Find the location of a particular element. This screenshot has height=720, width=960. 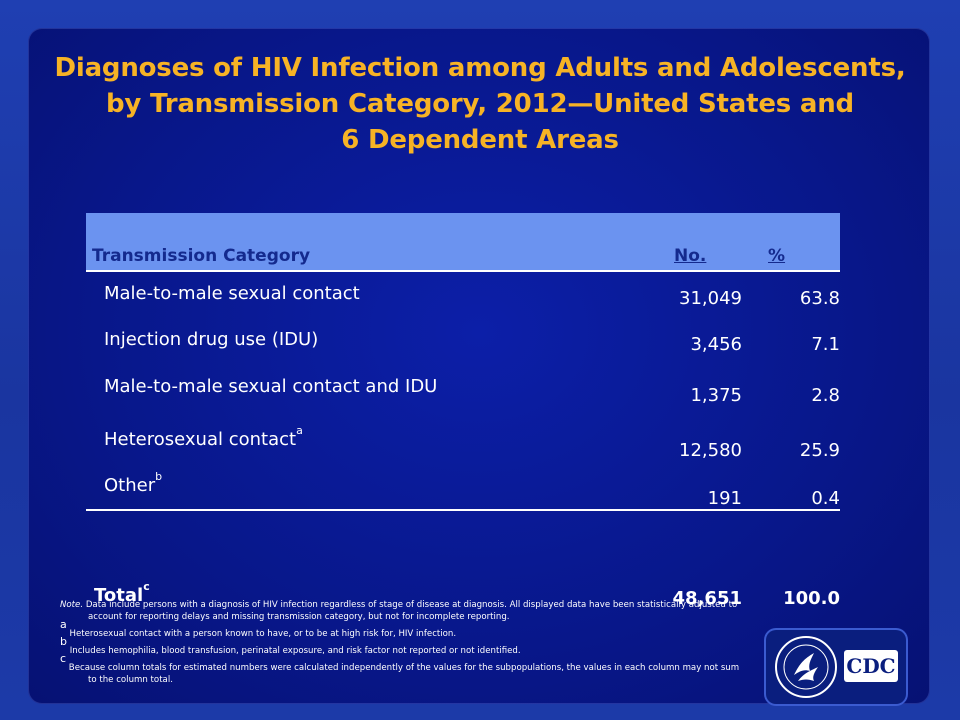

row-percent: 25.9 is located at coordinates (819, 450).